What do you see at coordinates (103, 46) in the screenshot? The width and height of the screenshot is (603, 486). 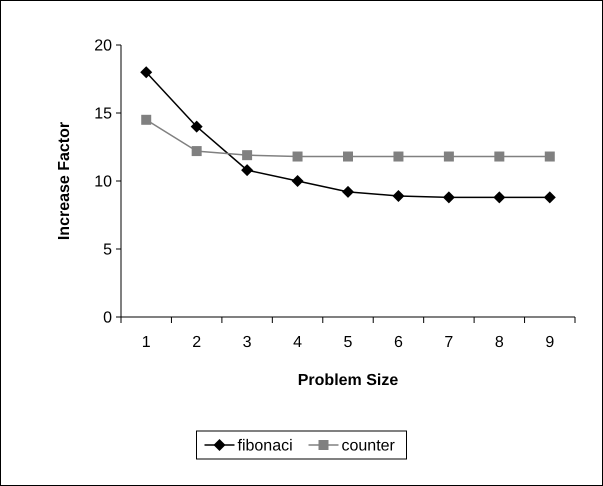 I see `y-tick-label: 20` at bounding box center [103, 46].